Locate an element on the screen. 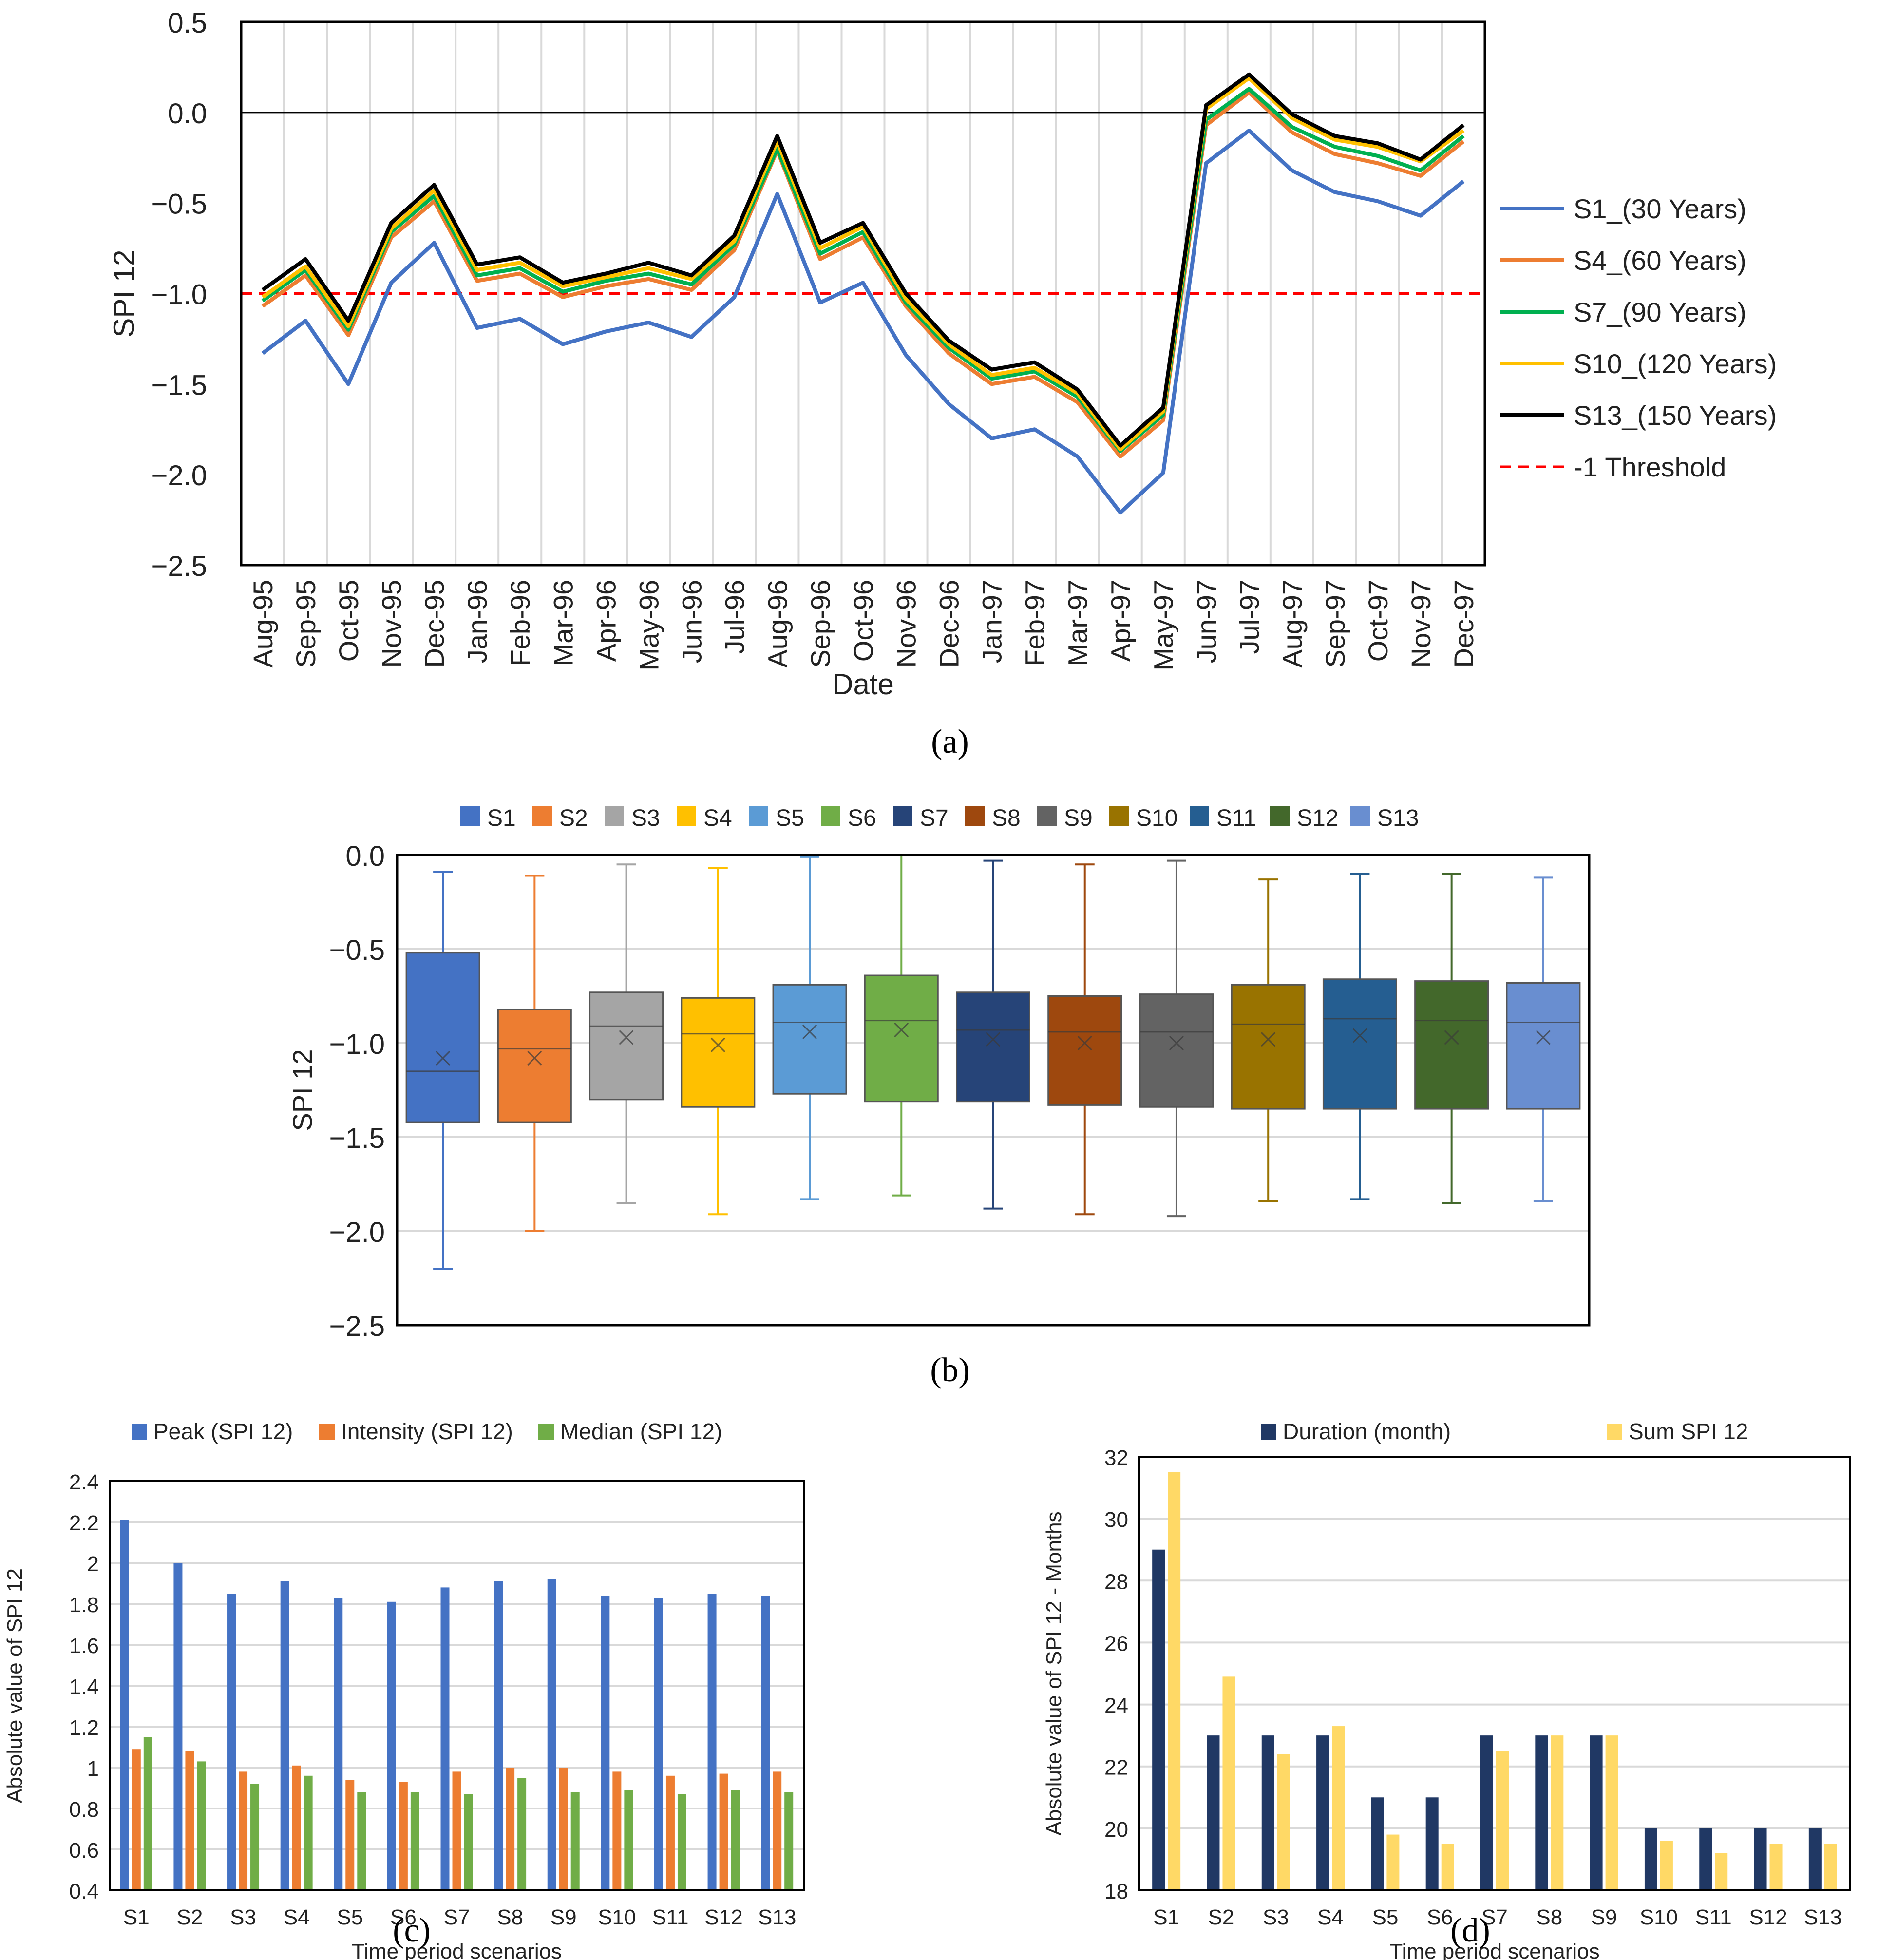  y-tick-label: 0.0 is located at coordinates (187, 114).